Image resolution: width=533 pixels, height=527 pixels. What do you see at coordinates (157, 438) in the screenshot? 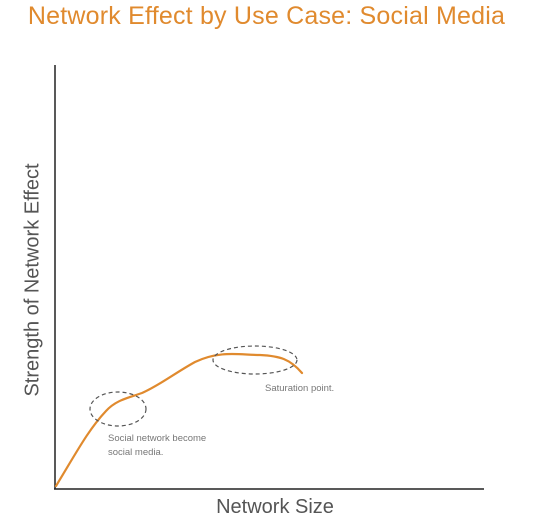
I see `annotation-social-media-line-1: Social network become` at bounding box center [157, 438].